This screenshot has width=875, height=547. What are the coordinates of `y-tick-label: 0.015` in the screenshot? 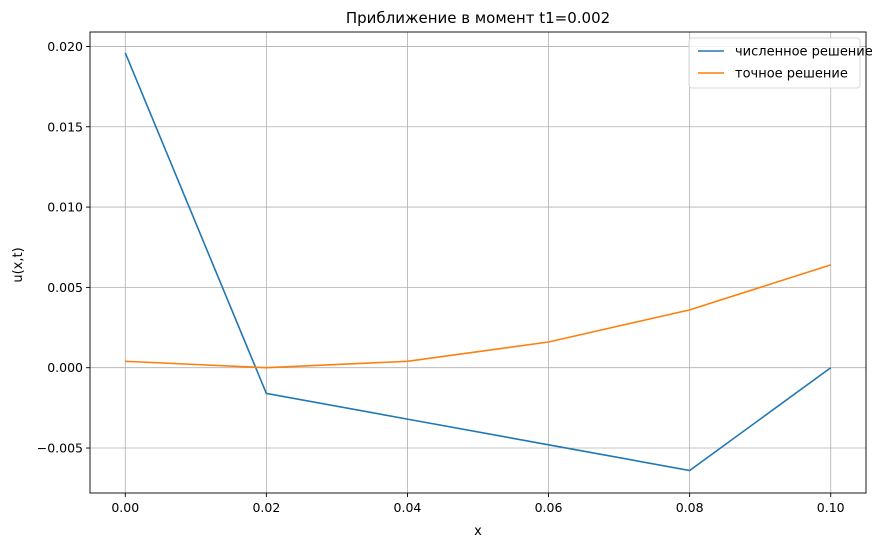 It's located at (65, 126).